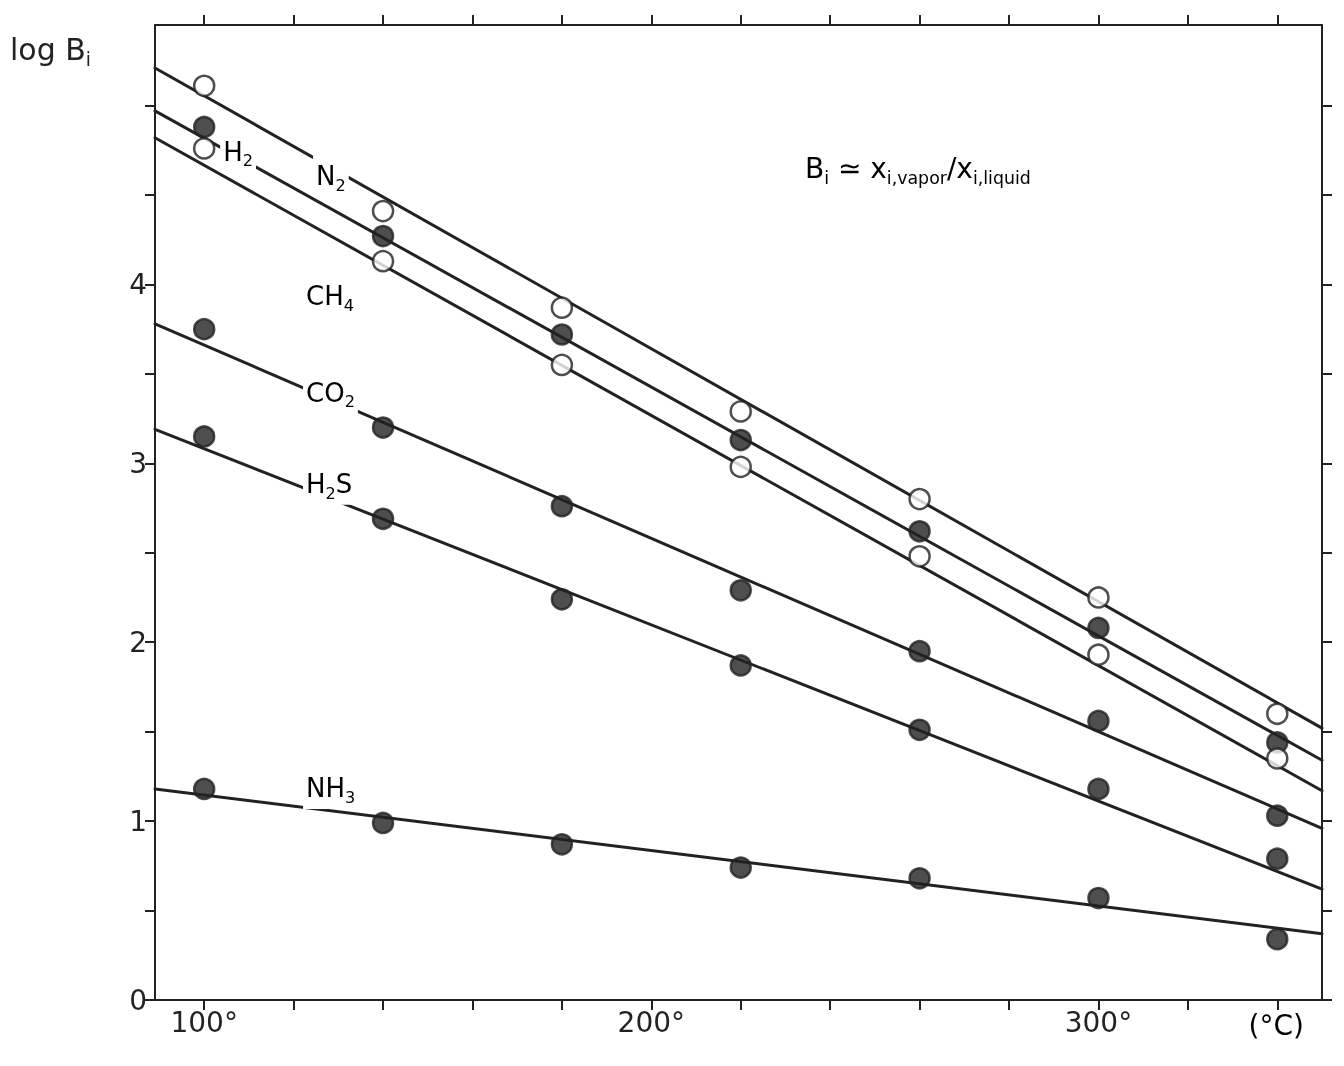  Describe the element at coordinates (651, 1022) in the screenshot. I see `x-tick-label: 200°` at that location.